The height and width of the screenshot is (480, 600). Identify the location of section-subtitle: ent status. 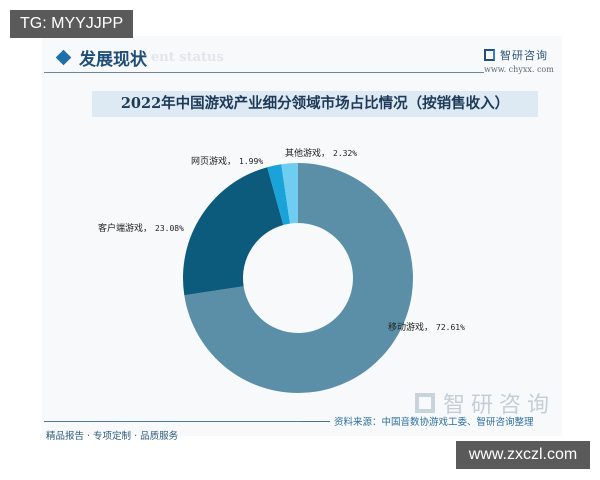
(187, 57).